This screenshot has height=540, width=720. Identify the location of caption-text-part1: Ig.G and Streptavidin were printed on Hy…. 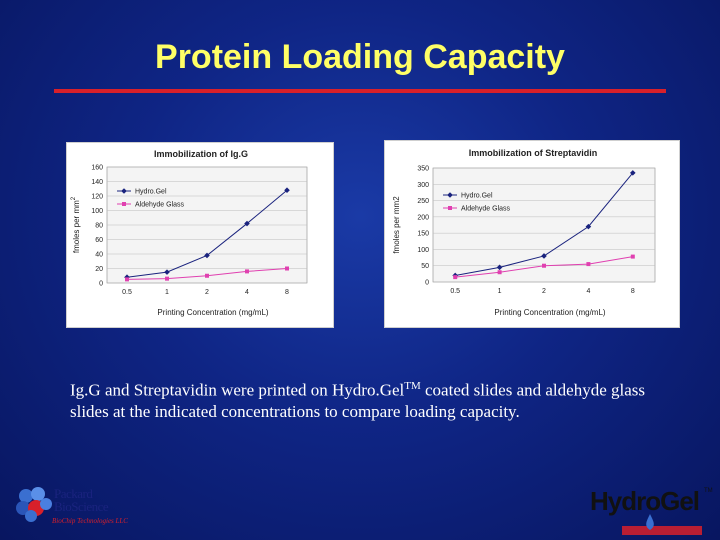
(237, 390).